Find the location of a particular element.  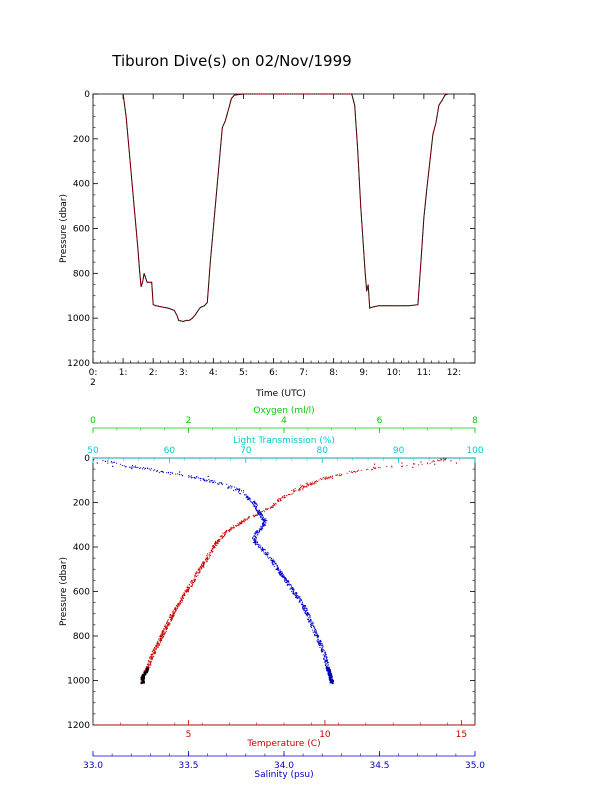

y-tick-label: 1000 is located at coordinates (78, 682).